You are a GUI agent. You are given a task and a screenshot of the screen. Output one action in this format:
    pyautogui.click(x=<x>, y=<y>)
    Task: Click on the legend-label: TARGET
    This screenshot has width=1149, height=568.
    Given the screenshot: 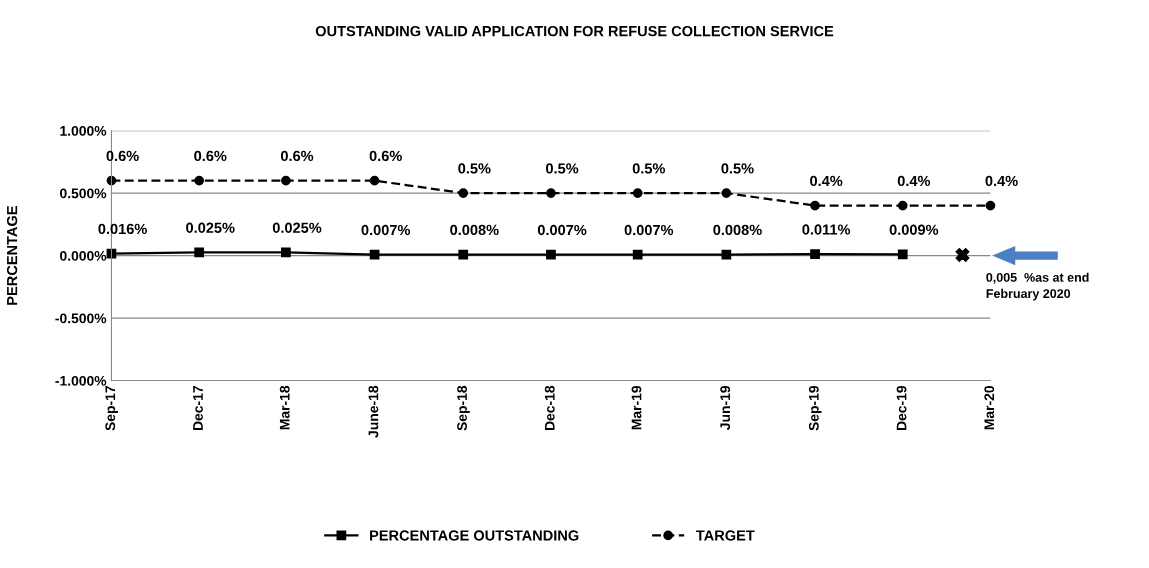 What is the action you would take?
    pyautogui.click(x=725, y=535)
    